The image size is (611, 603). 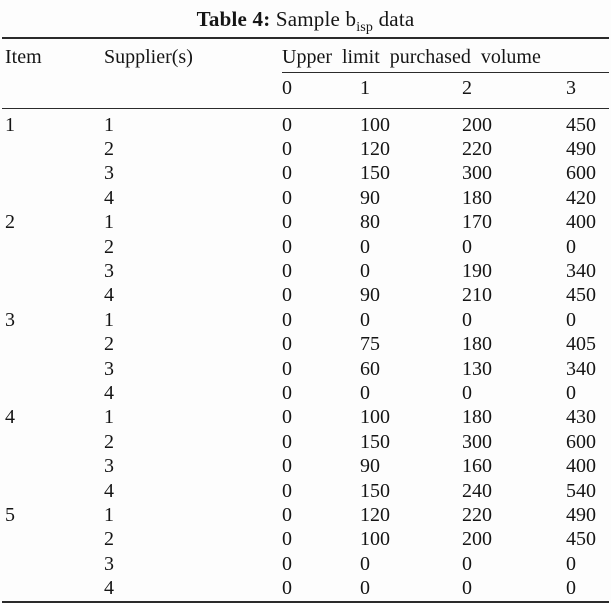 I want to click on value-cell-3: 540, so click(x=581, y=490).